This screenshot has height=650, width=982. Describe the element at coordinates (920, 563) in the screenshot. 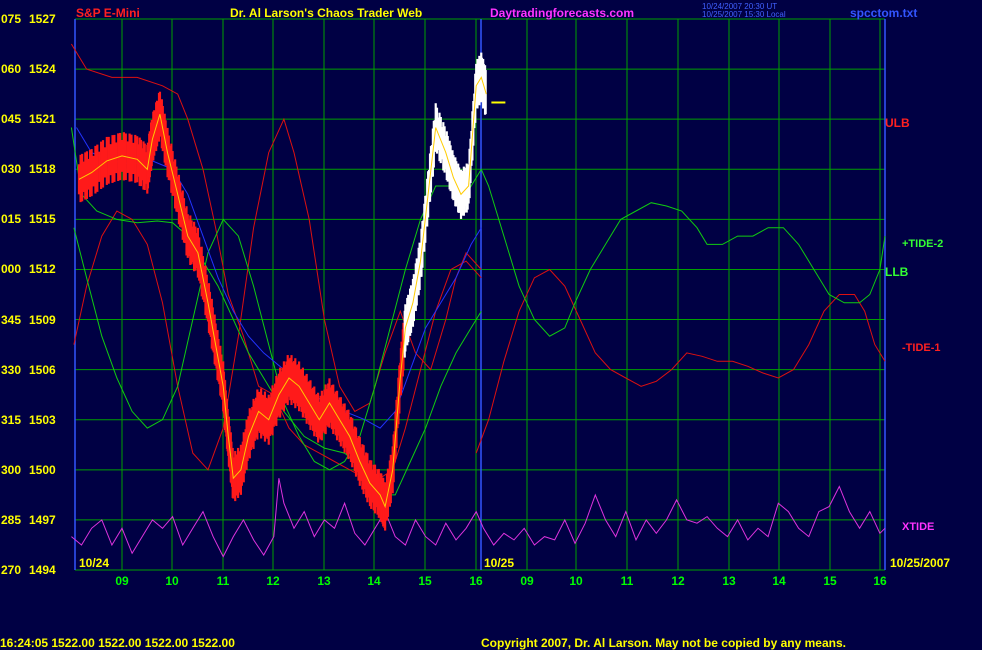

I see `end-date-label: 10/25/2007` at that location.